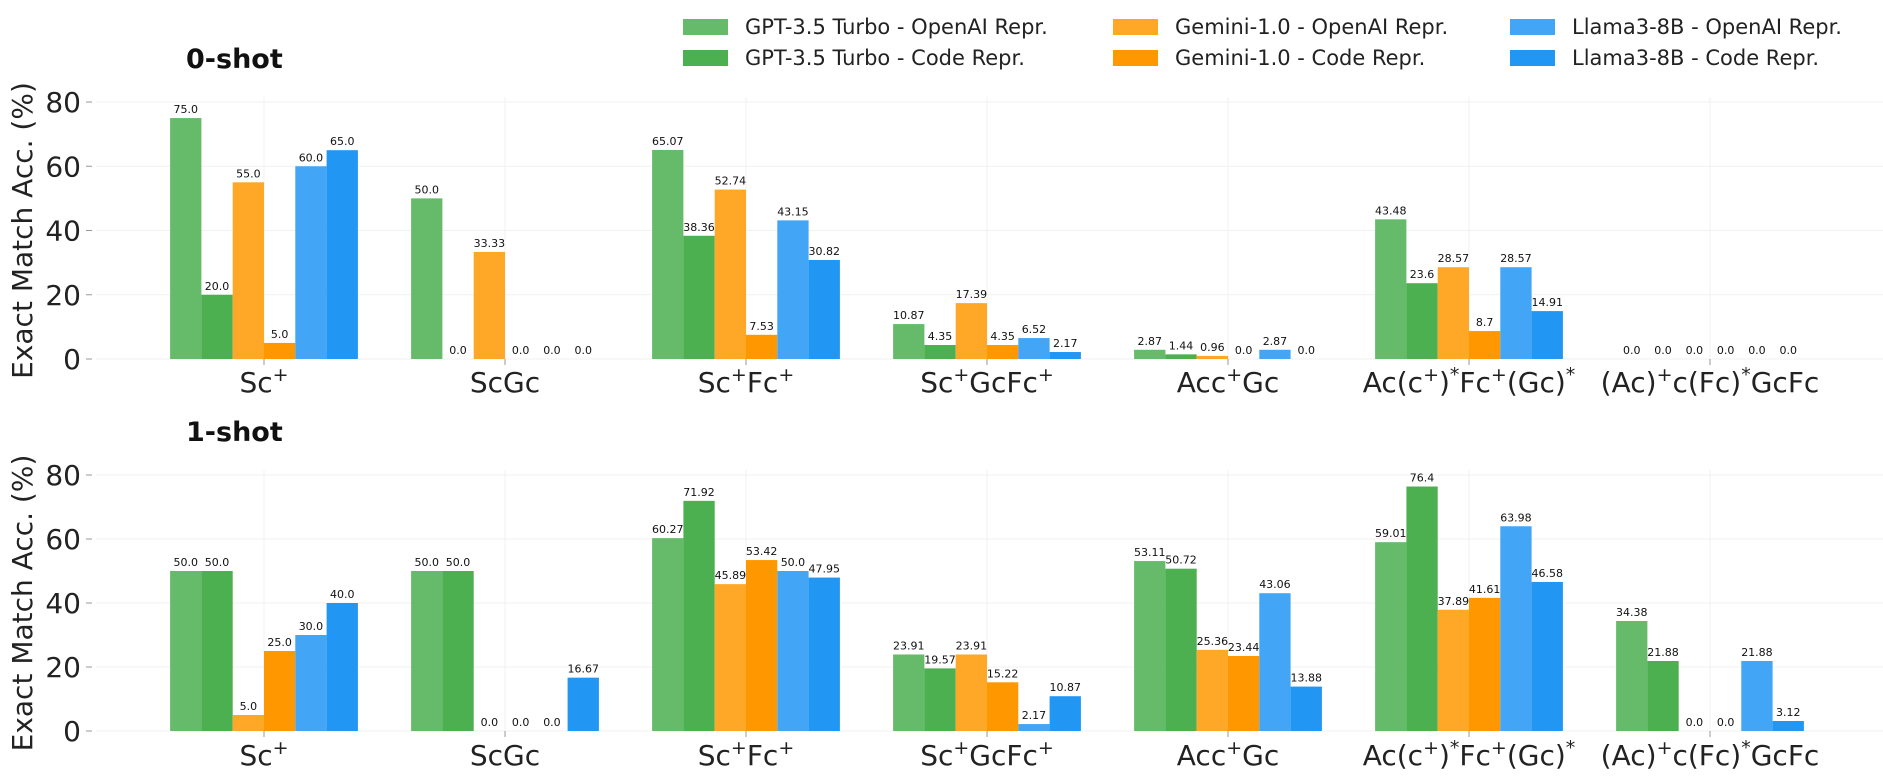  What do you see at coordinates (1548, 302) in the screenshot?
I see `bar-value-label: 14.91` at bounding box center [1548, 302].